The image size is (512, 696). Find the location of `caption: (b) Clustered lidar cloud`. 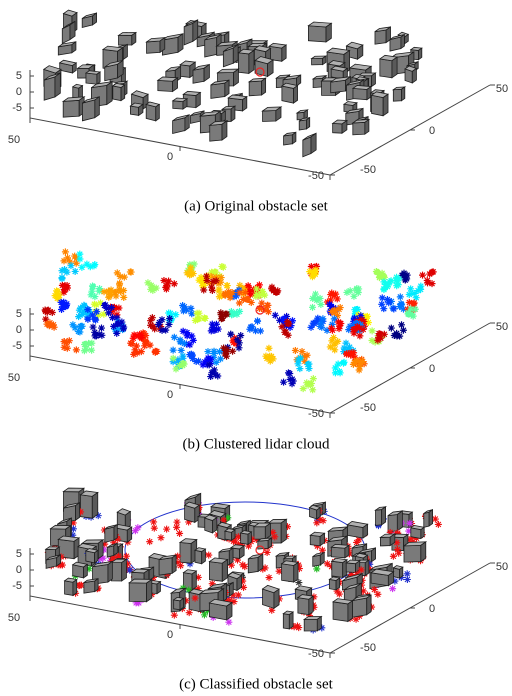

caption: (b) Clustered lidar cloud is located at coordinates (256, 444).